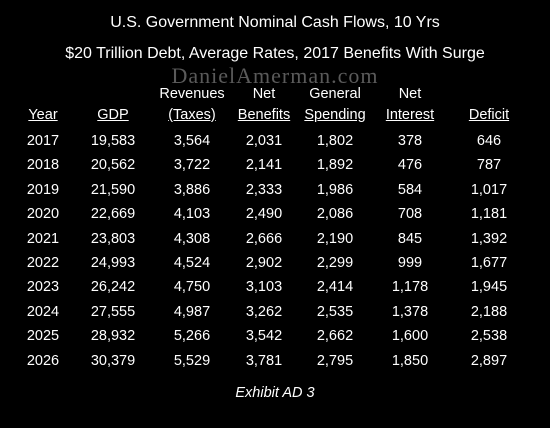 The width and height of the screenshot is (550, 428). I want to click on table-cell-revenues: 3,886, so click(192, 189).